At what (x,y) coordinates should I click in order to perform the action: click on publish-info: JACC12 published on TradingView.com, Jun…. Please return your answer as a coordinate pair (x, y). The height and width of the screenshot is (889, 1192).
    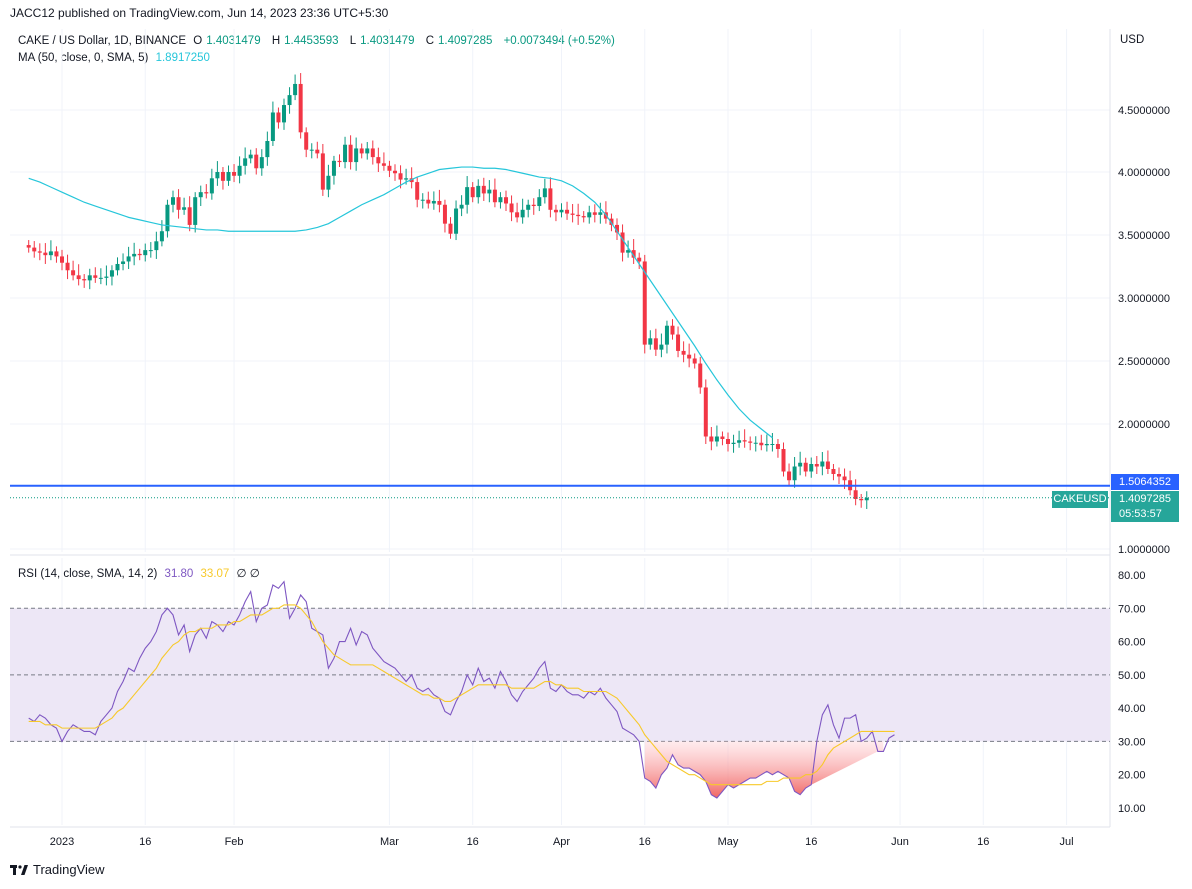
    Looking at the image, I should click on (199, 13).